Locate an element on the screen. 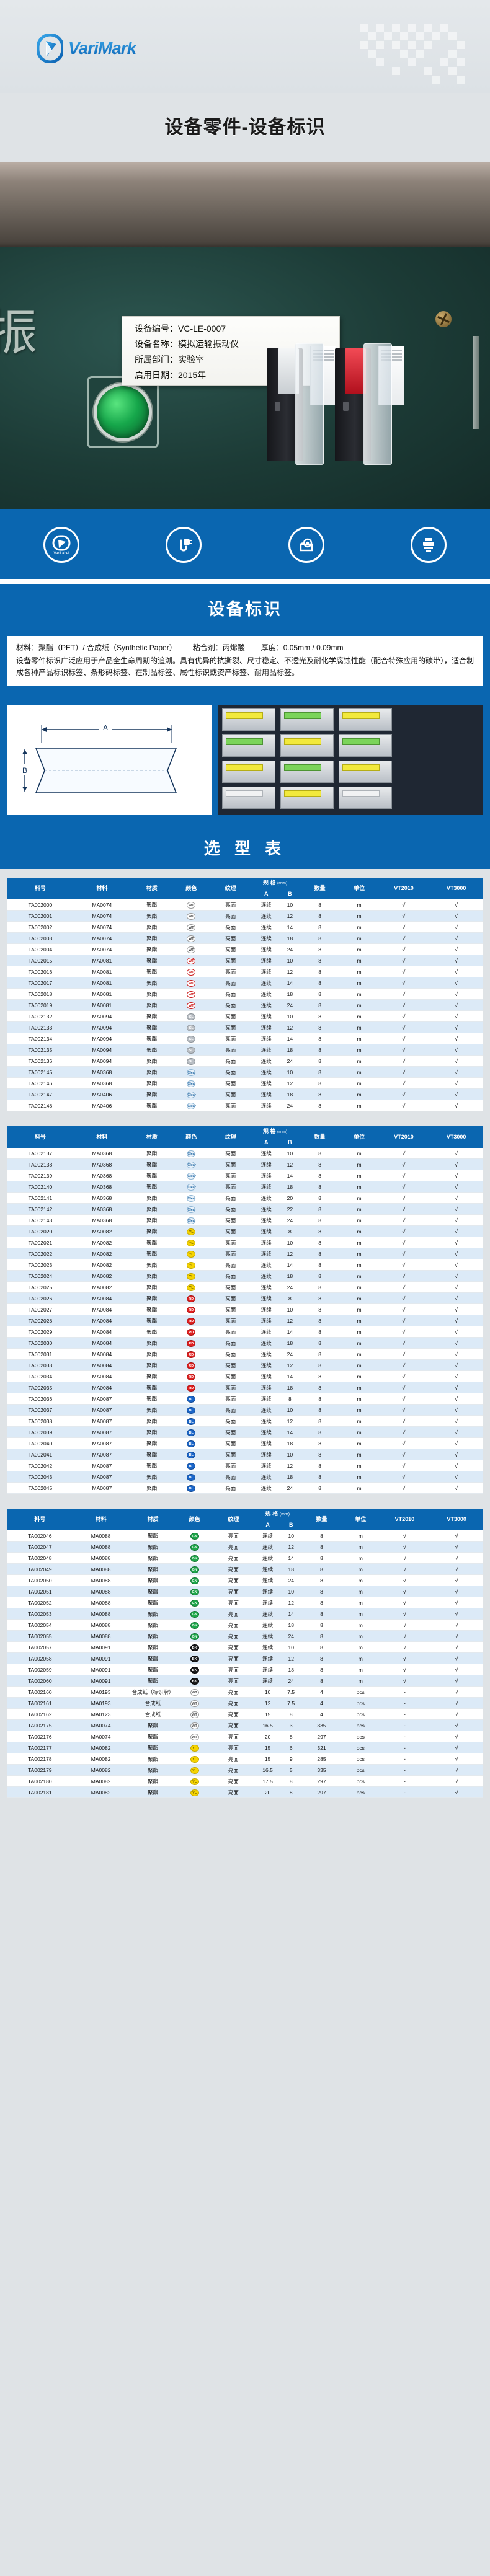  table-row: TA002058 MA0091 聚酯 BK 亮面 连续 12 8 m √ √ is located at coordinates (245, 1658).